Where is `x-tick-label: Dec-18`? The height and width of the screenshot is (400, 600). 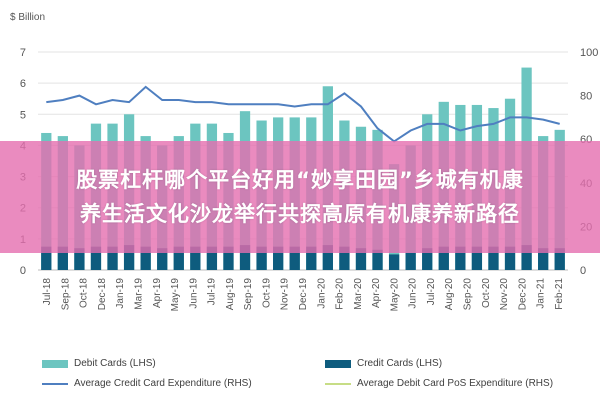
x-tick-label: Dec-18 is located at coordinates (102, 294).